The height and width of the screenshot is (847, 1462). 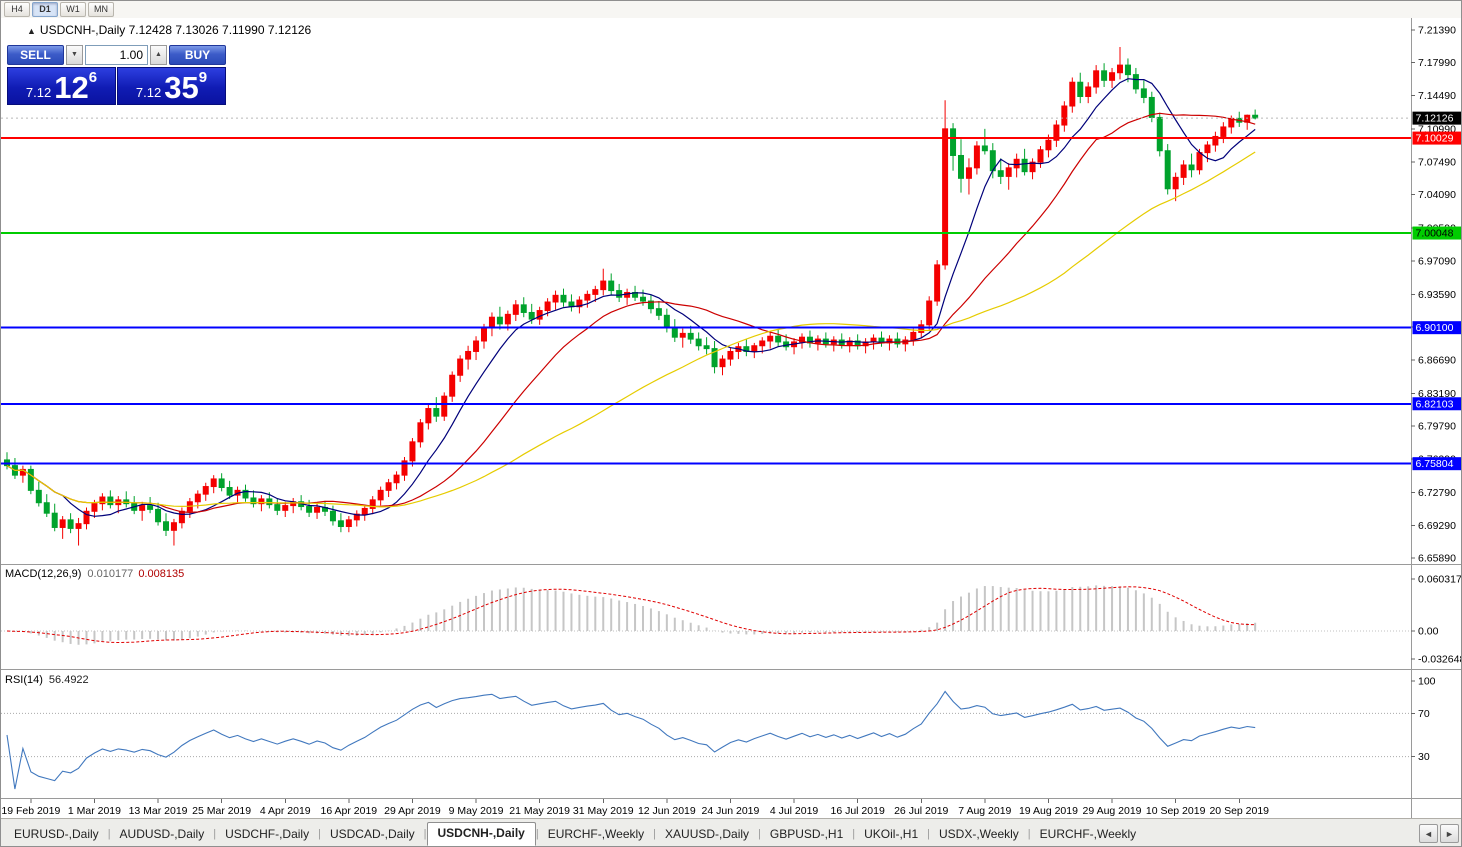 What do you see at coordinates (1428, 833) in the screenshot?
I see `tab-scroll-left-button: ◄` at bounding box center [1428, 833].